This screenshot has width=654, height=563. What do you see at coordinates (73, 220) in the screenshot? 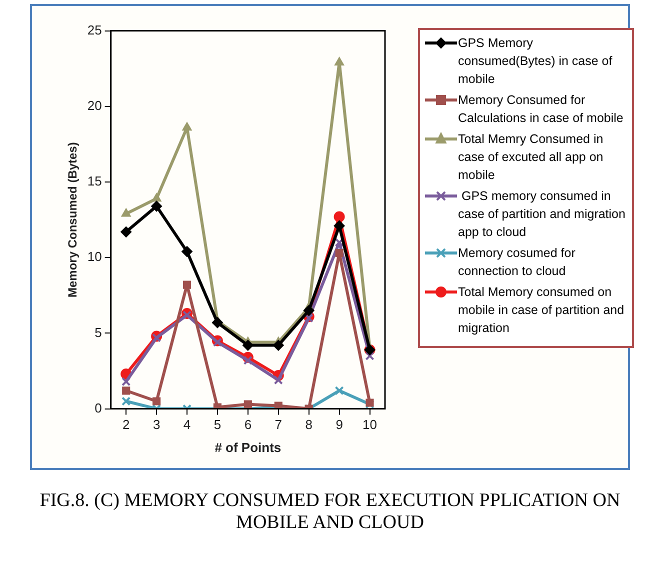
I see `y-axis-title: Memory Consumed (Bytes)` at bounding box center [73, 220].